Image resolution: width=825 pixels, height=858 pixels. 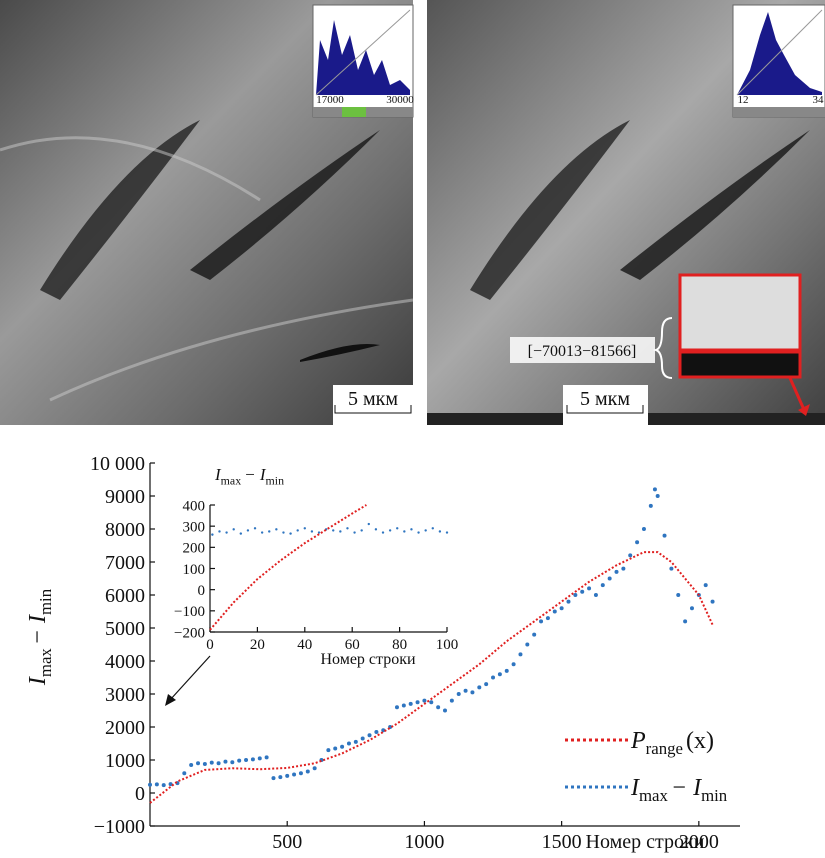 I want to click on hist-tick: 30000, so click(x=400, y=100).